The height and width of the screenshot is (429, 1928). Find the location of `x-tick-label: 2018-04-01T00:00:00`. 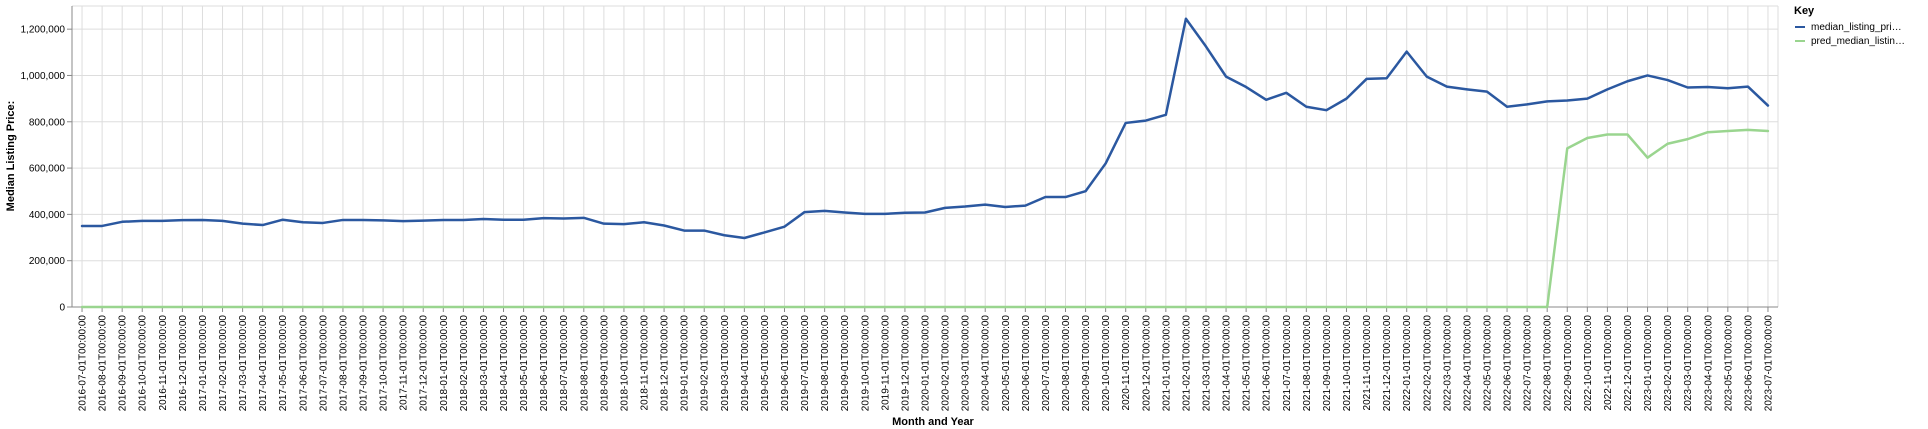

x-tick-label: 2018-04-01T00:00:00 is located at coordinates (504, 363).